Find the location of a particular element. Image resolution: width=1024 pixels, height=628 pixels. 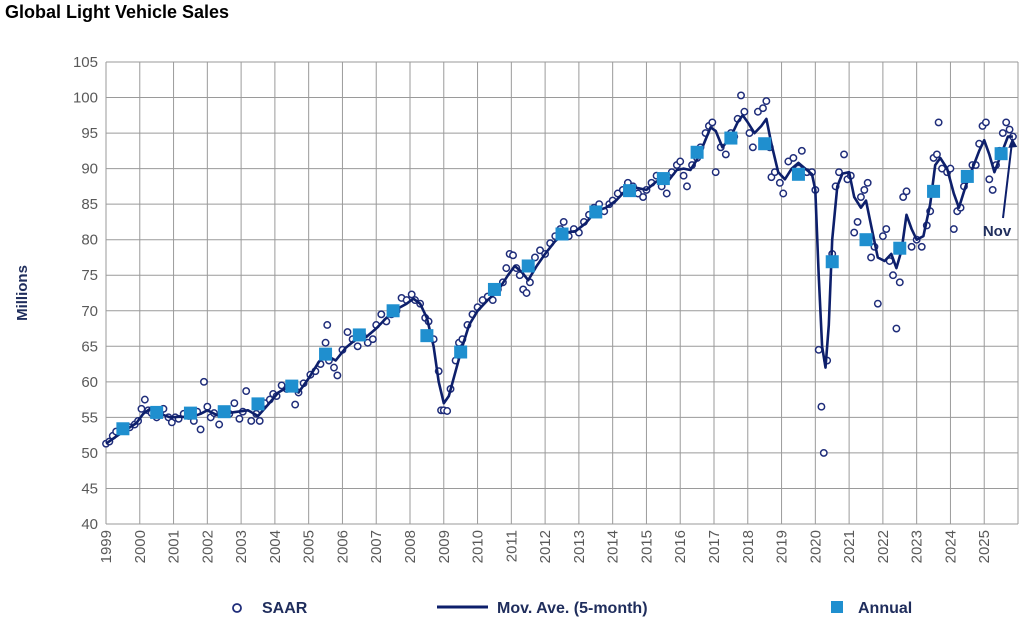

y-tick-label: 95 is located at coordinates (89, 133).